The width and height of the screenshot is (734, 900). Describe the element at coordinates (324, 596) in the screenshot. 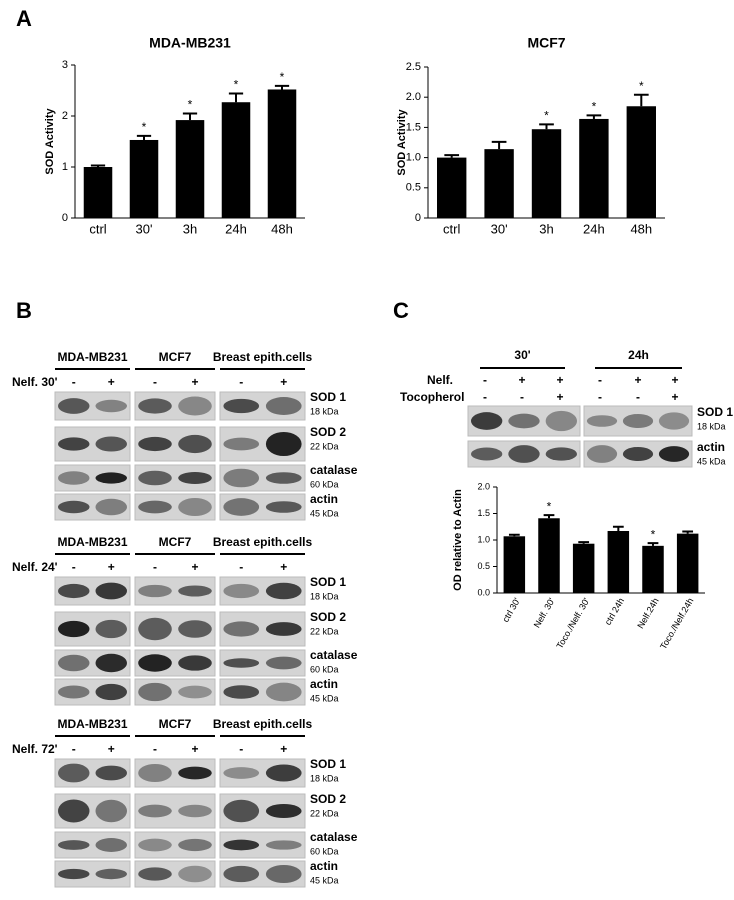

I see `protein-size: 18 kDa` at that location.